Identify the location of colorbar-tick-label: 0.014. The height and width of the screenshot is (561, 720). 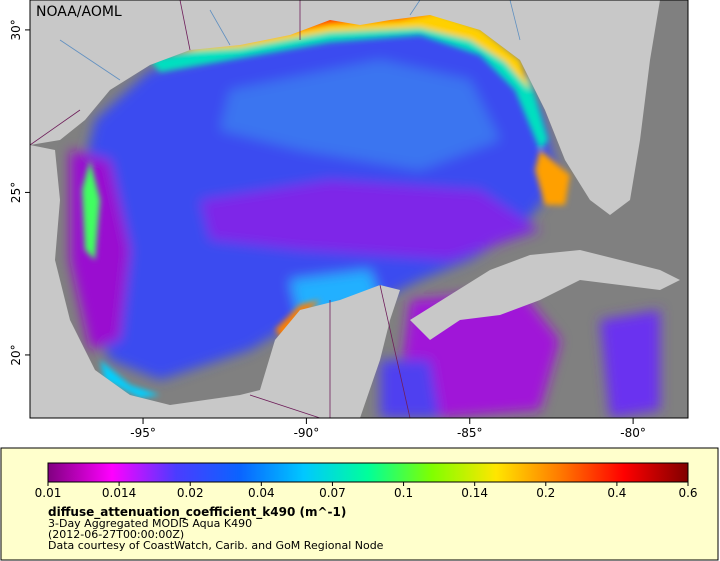
(119, 493).